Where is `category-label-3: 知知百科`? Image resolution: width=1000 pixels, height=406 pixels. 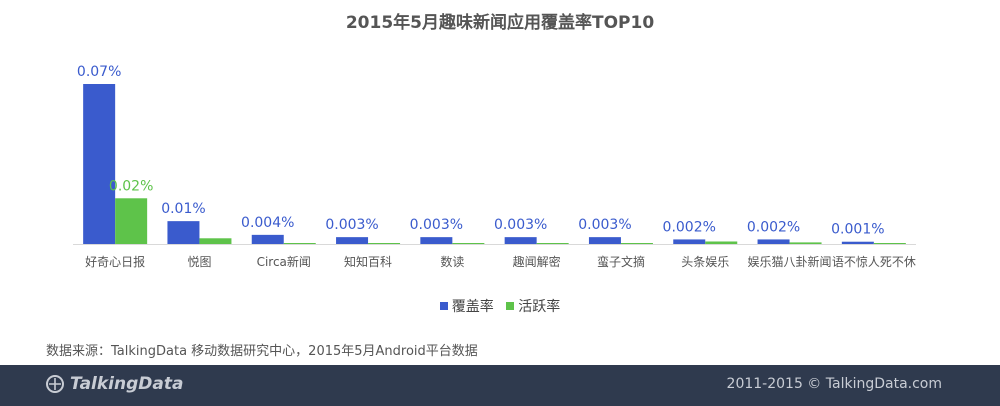
category-label-3: 知知百科 is located at coordinates (368, 262).